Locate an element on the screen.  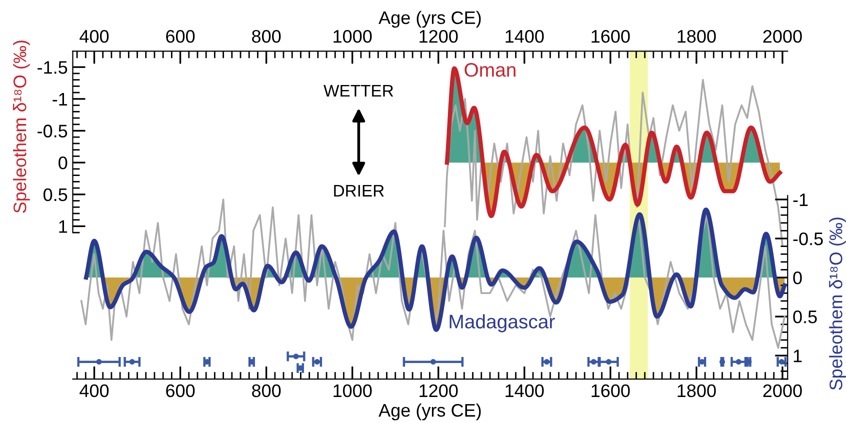
x2-tick-label: 800 is located at coordinates (266, 36).